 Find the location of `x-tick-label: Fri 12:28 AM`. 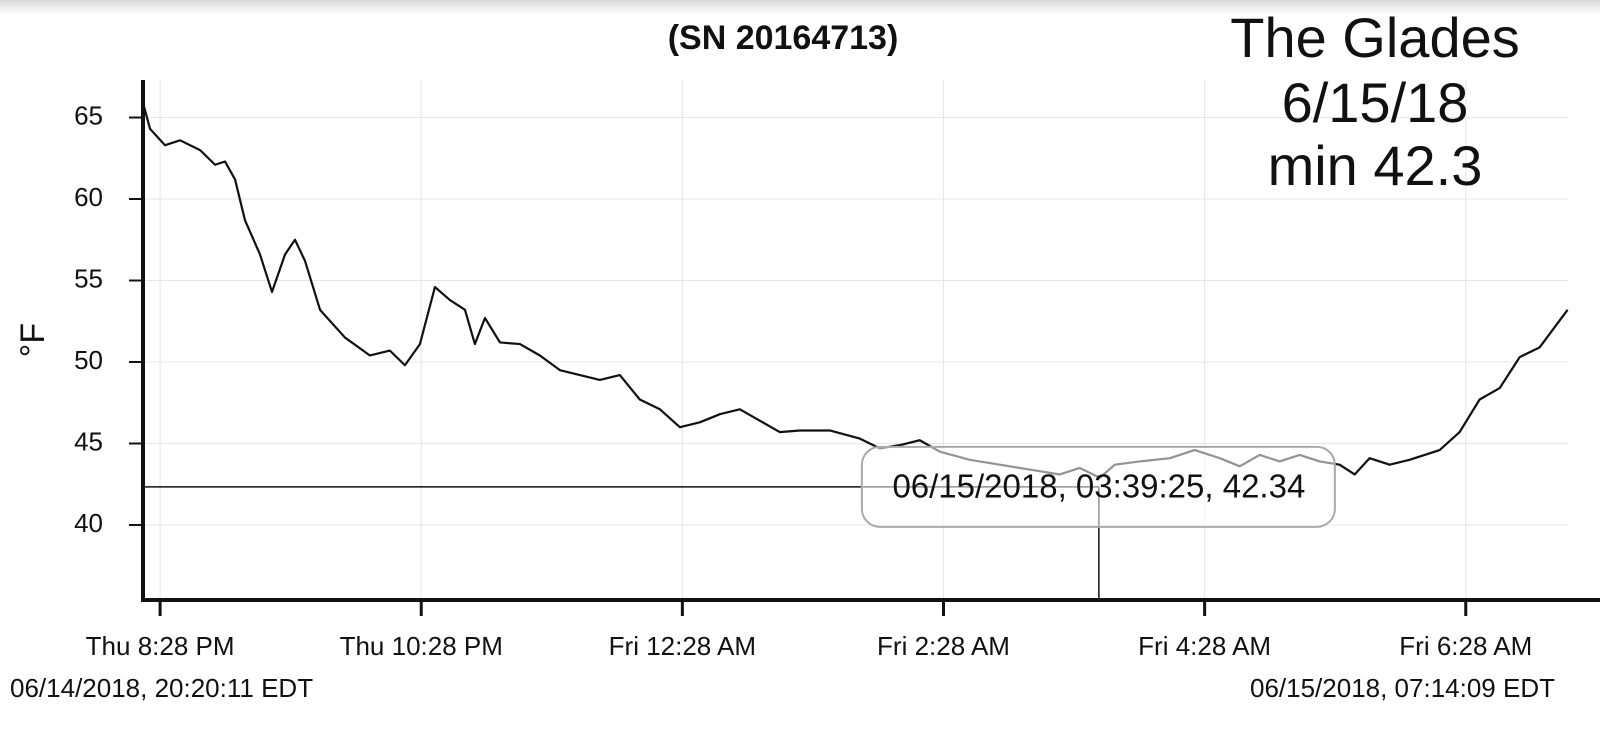

x-tick-label: Fri 12:28 AM is located at coordinates (682, 646).